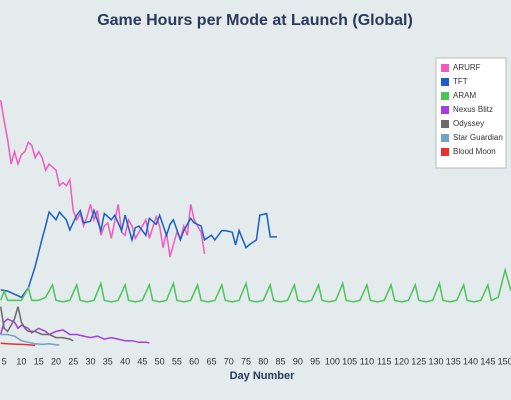 This screenshot has height=400, width=511. I want to click on x-tick-label: 95, so click(315, 361).